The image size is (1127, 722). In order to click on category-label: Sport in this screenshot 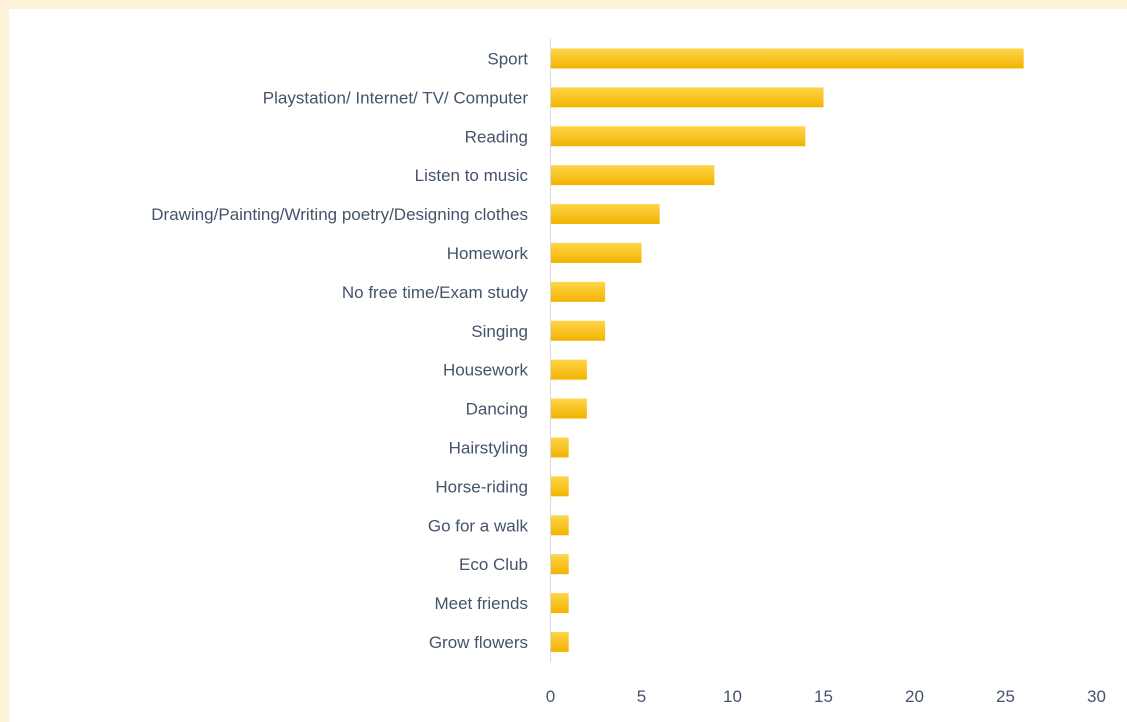, I will do `click(507, 58)`.